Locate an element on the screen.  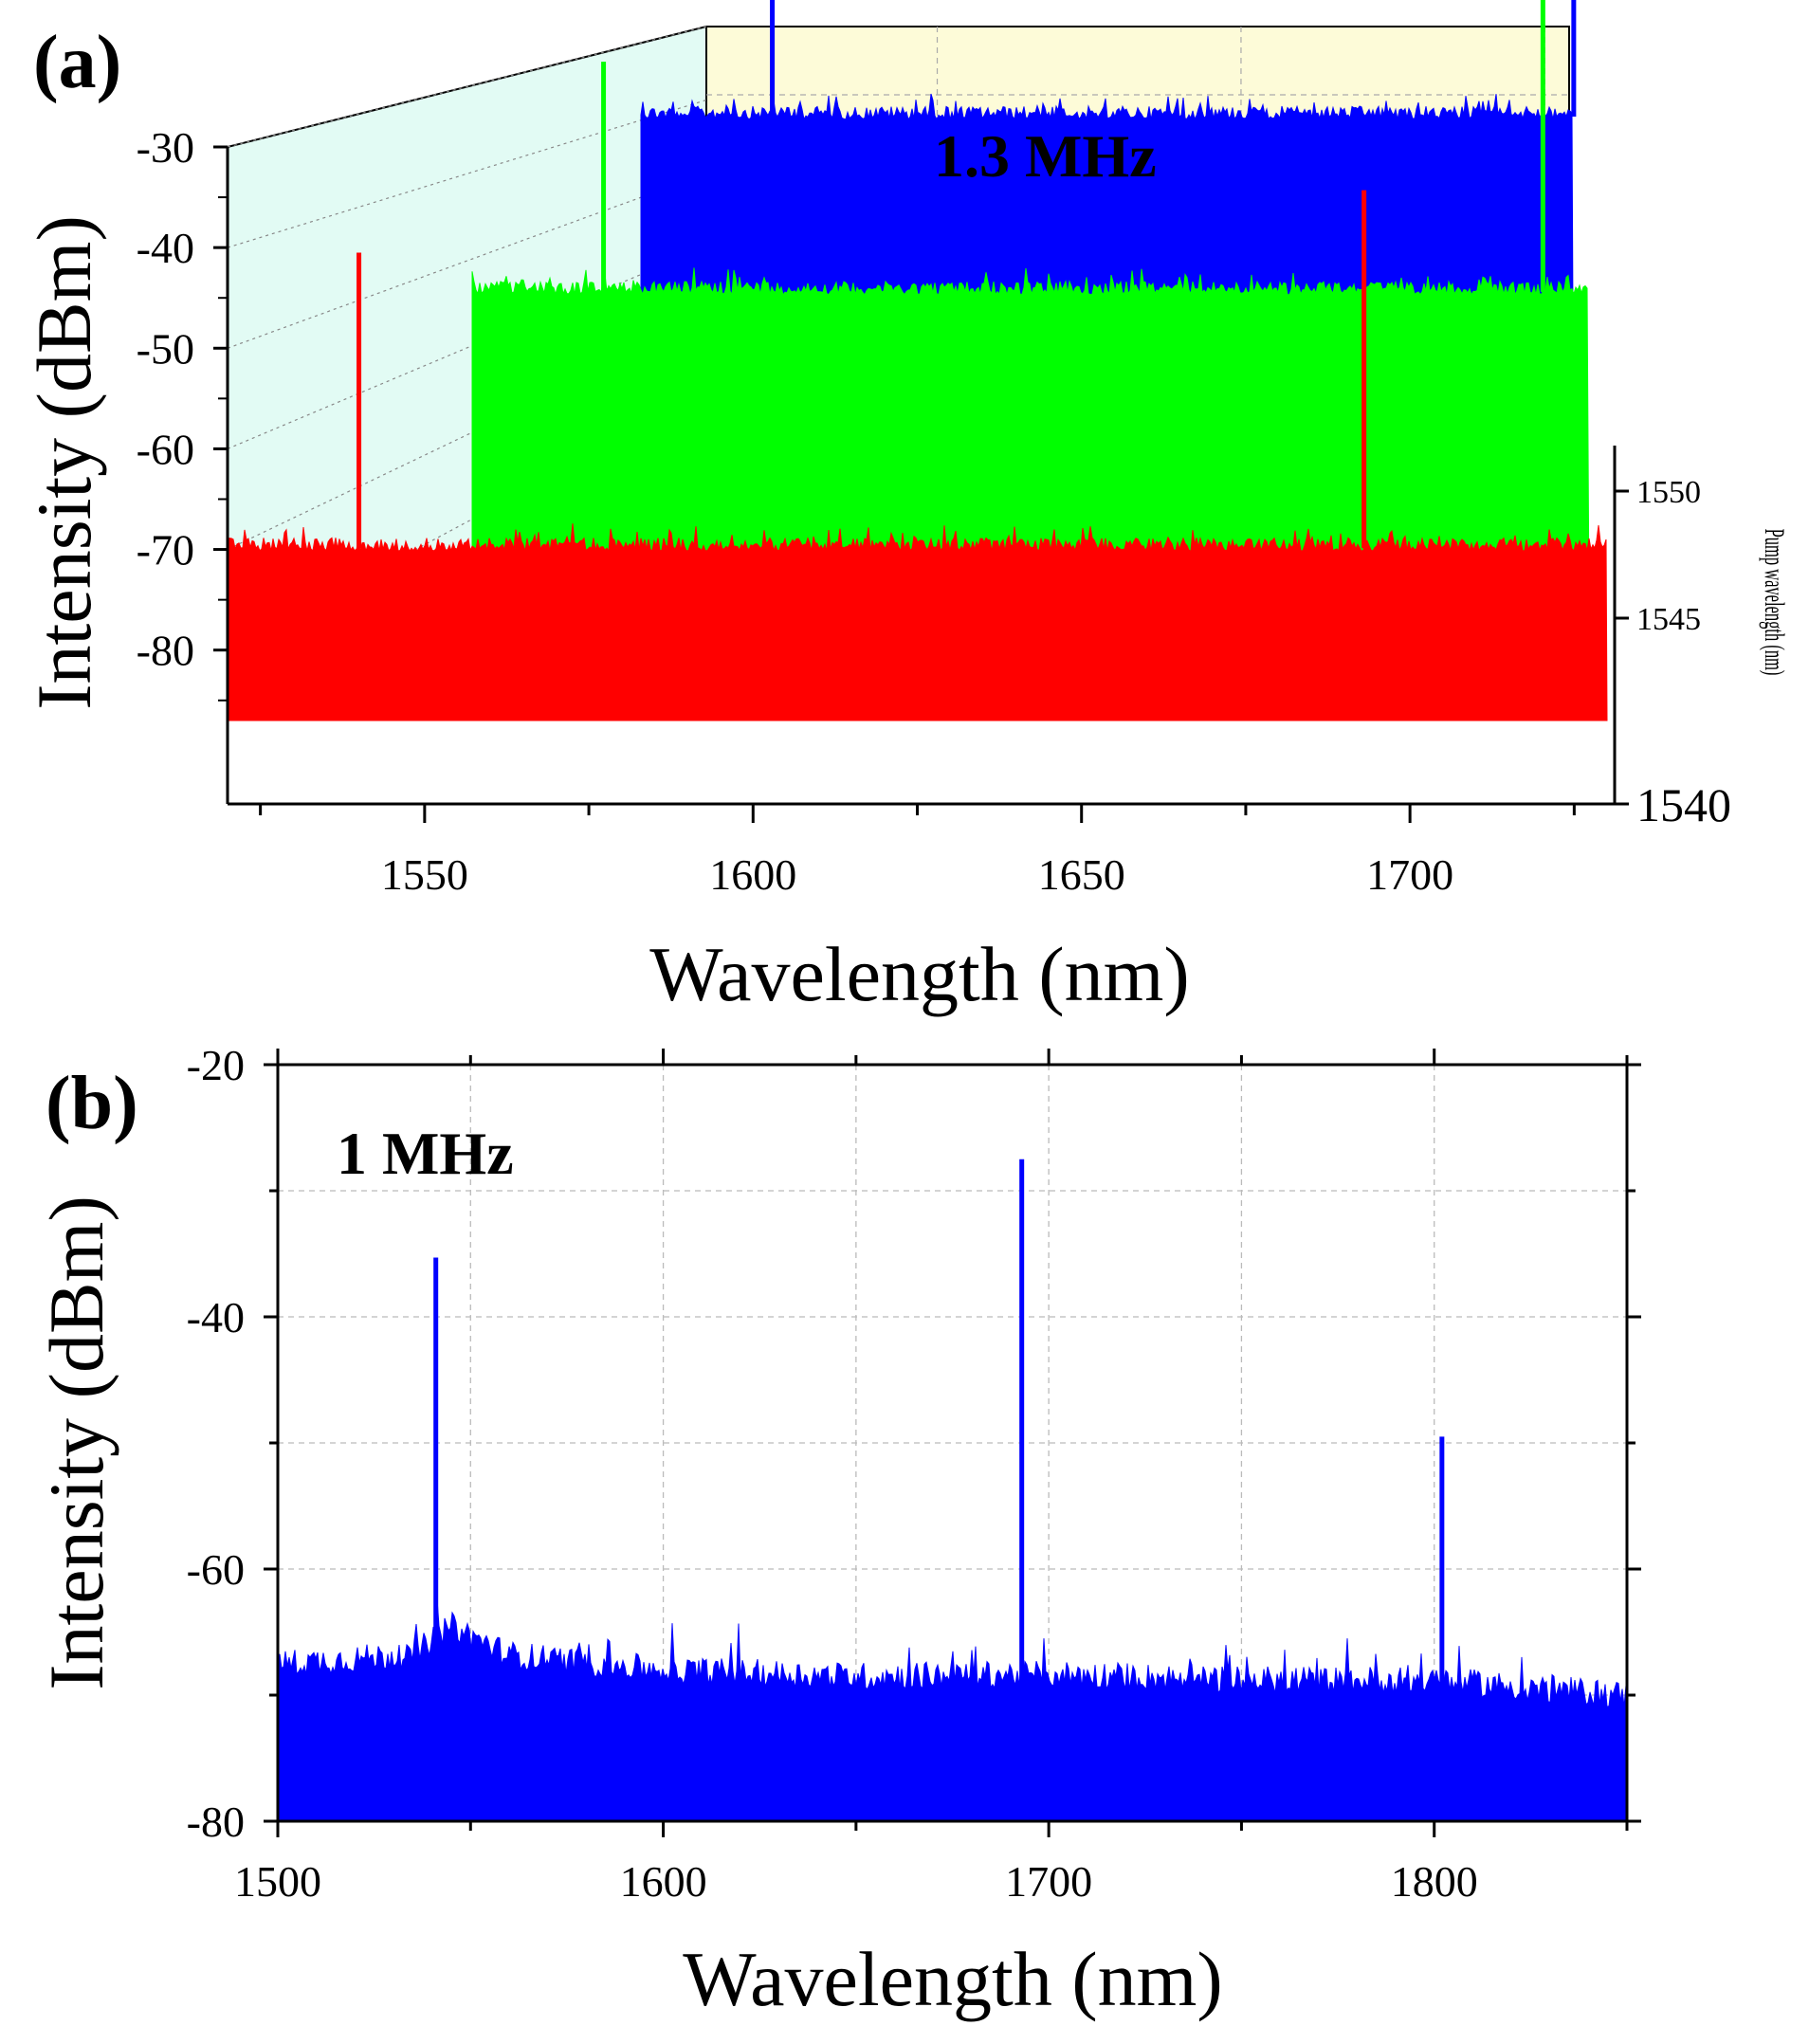
panel-a-zlabel: Pump wavelength (nm) is located at coordinates (1774, 602).